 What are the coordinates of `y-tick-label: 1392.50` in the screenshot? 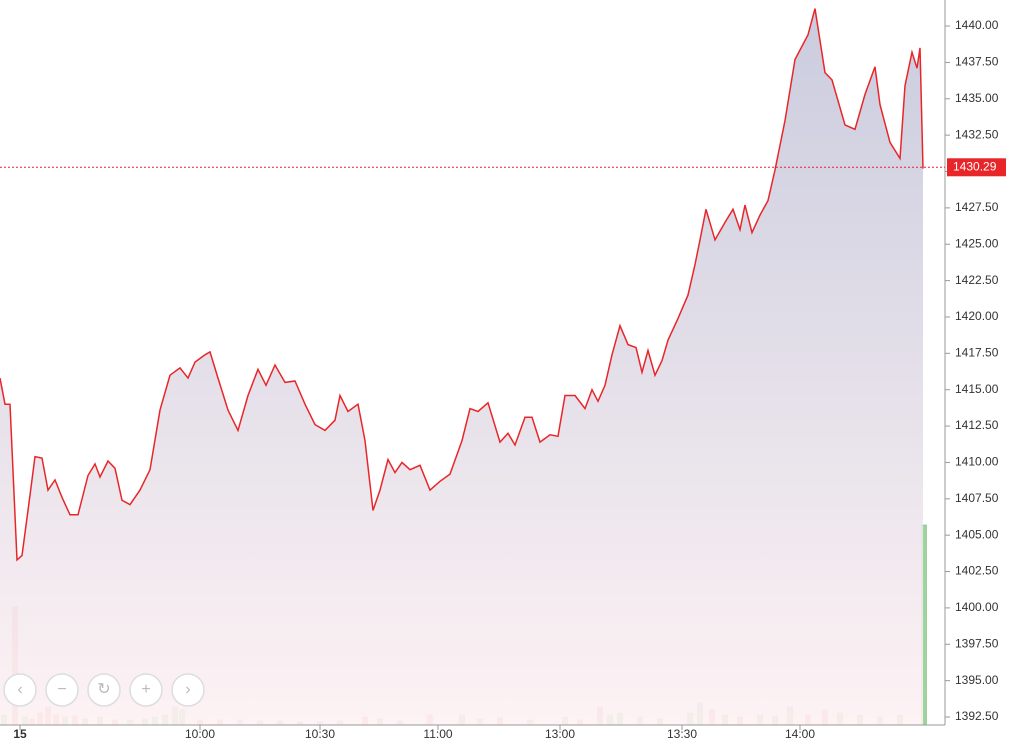 It's located at (977, 716).